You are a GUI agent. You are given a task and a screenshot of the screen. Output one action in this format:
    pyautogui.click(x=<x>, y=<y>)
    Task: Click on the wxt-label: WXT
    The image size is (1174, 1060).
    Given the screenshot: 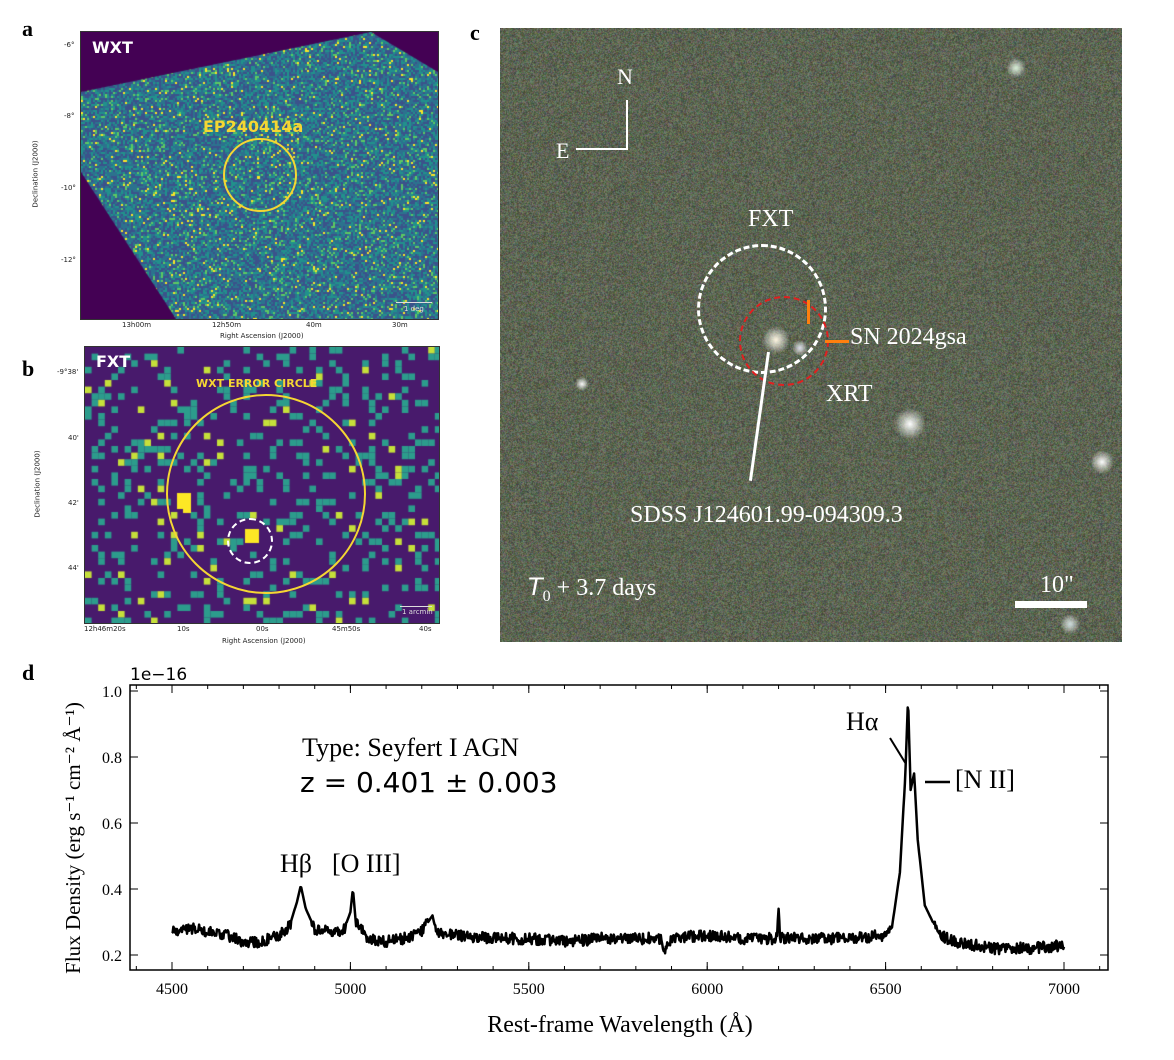 What is the action you would take?
    pyautogui.click(x=112, y=47)
    